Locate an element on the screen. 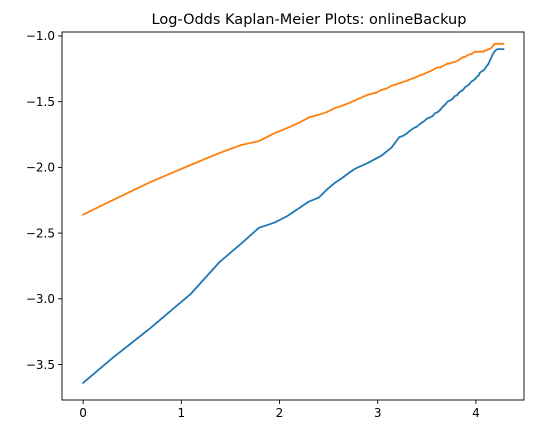 The image size is (559, 435). x-tick-label: 4 is located at coordinates (476, 413).